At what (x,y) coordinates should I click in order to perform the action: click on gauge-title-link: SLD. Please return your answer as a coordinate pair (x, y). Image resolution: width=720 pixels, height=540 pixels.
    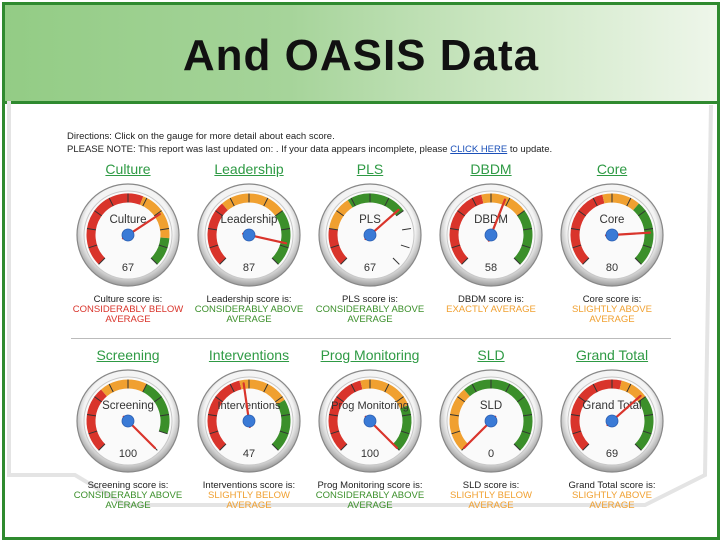
    Looking at the image, I should click on (491, 355).